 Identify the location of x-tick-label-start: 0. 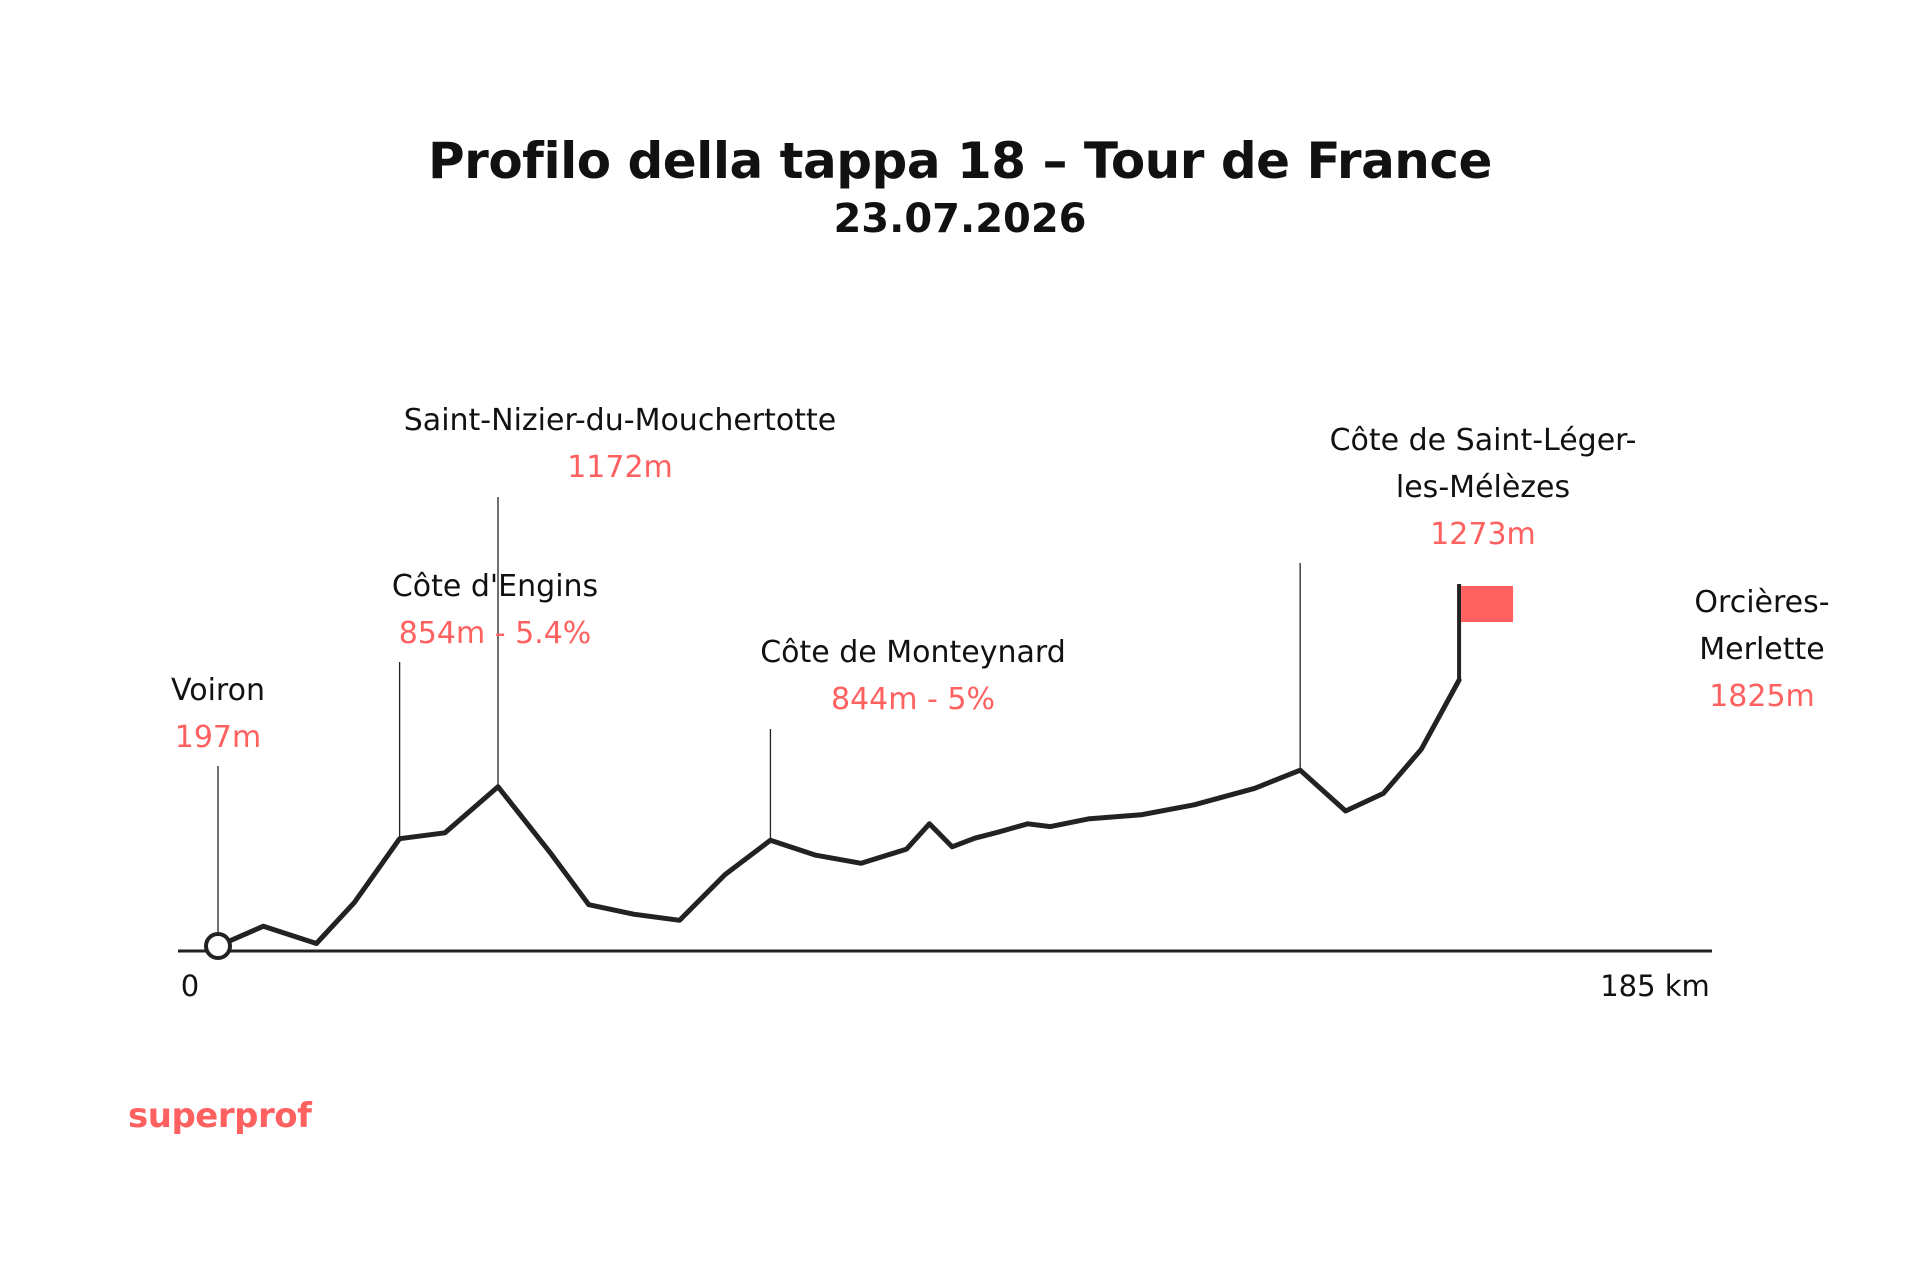
(190, 986).